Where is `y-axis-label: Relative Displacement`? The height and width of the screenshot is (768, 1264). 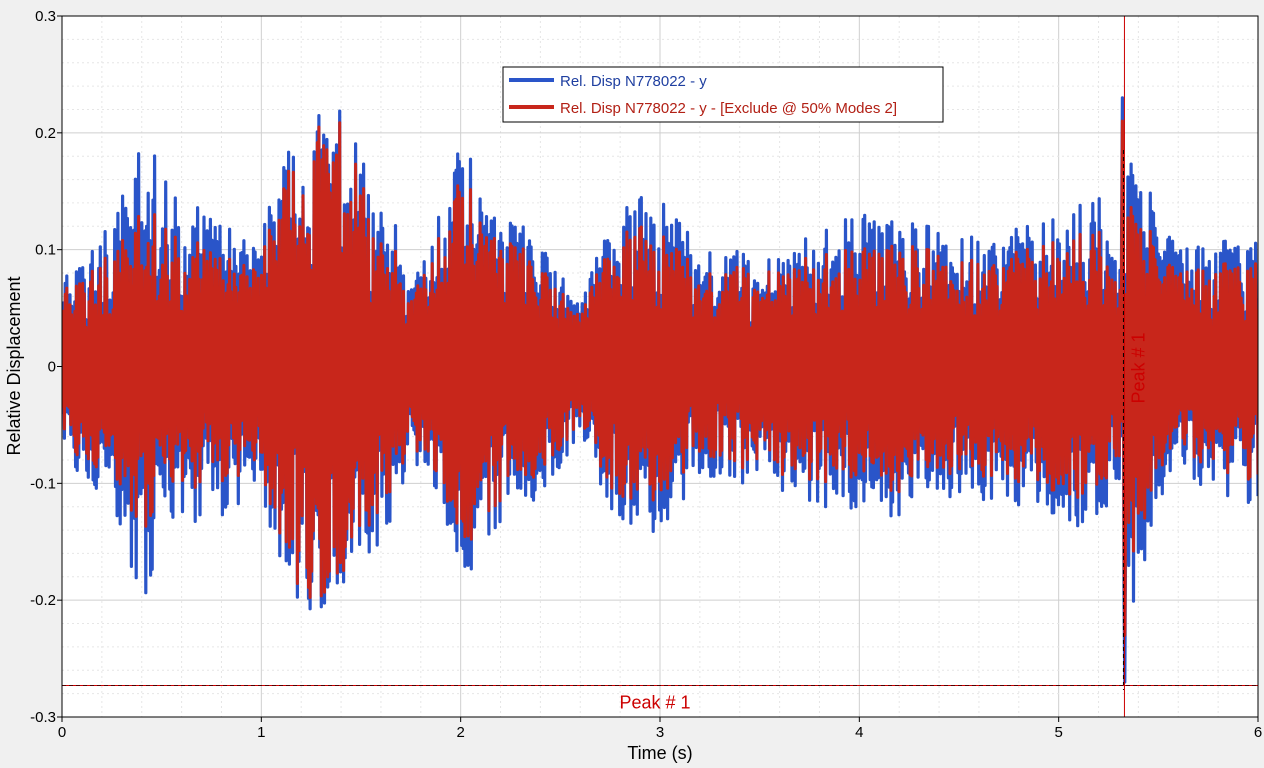
y-axis-label: Relative Displacement is located at coordinates (14, 365).